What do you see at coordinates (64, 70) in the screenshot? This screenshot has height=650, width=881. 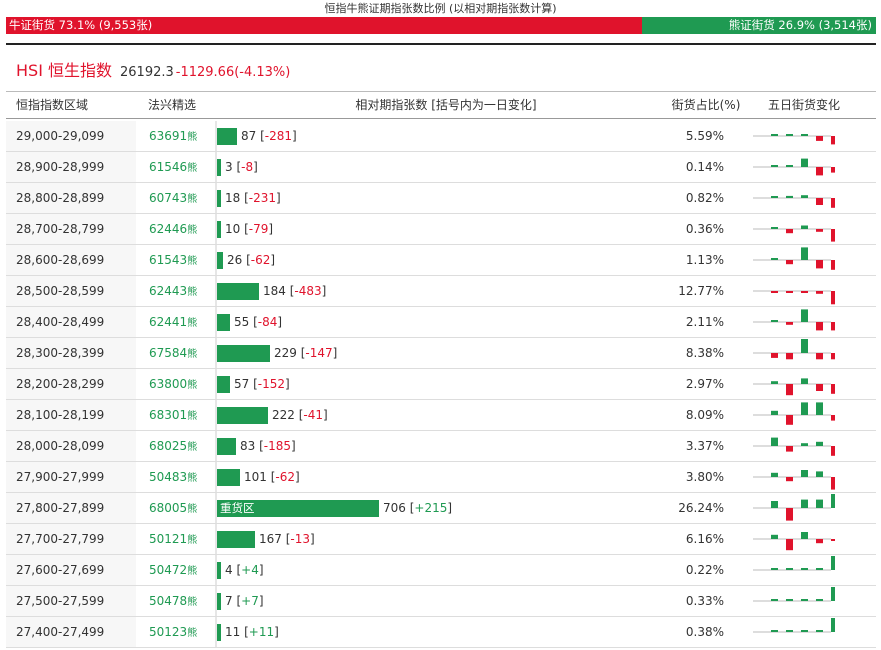 I see `index-name: HSI 恒生指数` at bounding box center [64, 70].